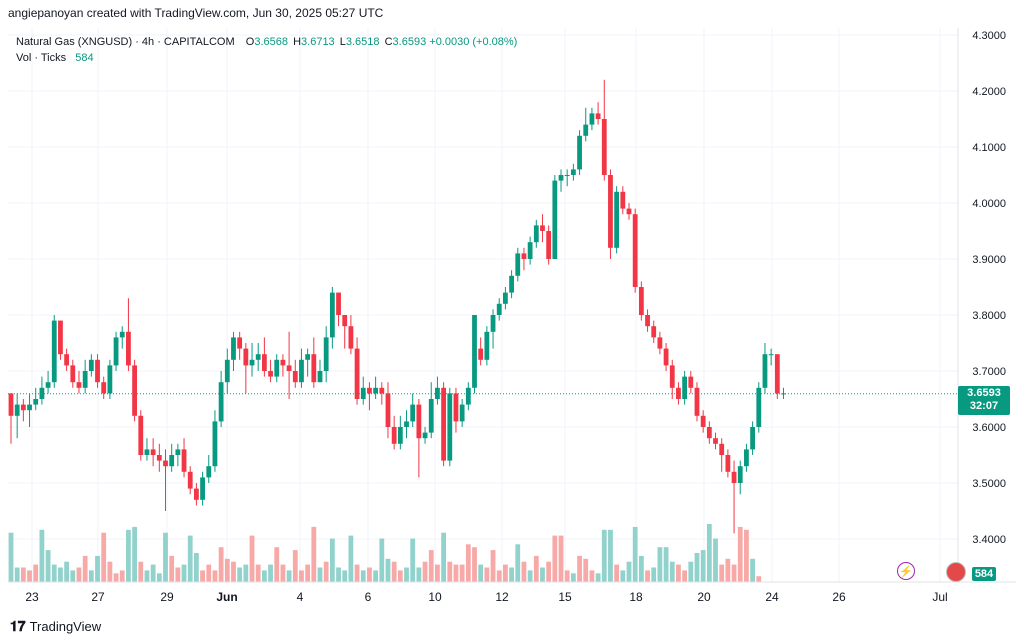  What do you see at coordinates (984, 406) in the screenshot?
I see `bar-countdown: 32:07` at bounding box center [984, 406].